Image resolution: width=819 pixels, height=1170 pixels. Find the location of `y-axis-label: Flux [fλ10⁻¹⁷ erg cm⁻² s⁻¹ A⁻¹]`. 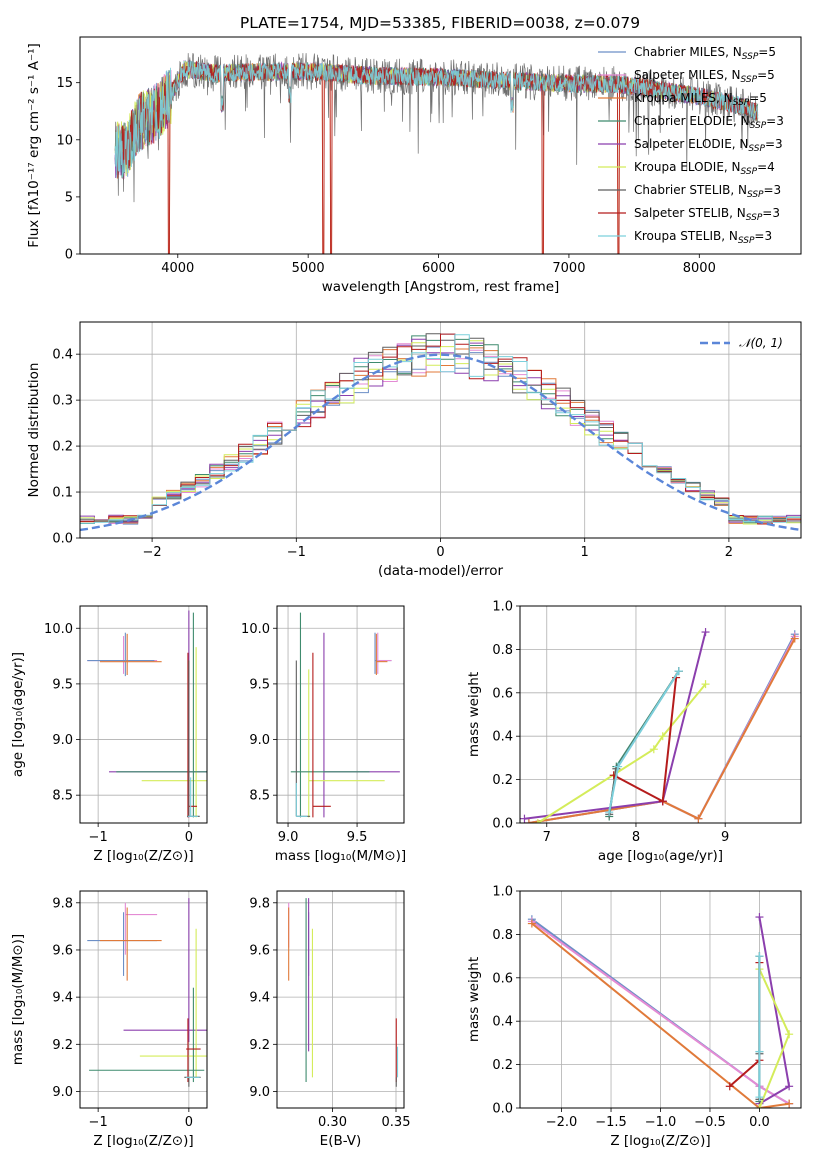

y-axis-label: Flux [fλ10⁻¹⁷ erg cm⁻² s⁻¹ A⁻¹] is located at coordinates (34, 145).